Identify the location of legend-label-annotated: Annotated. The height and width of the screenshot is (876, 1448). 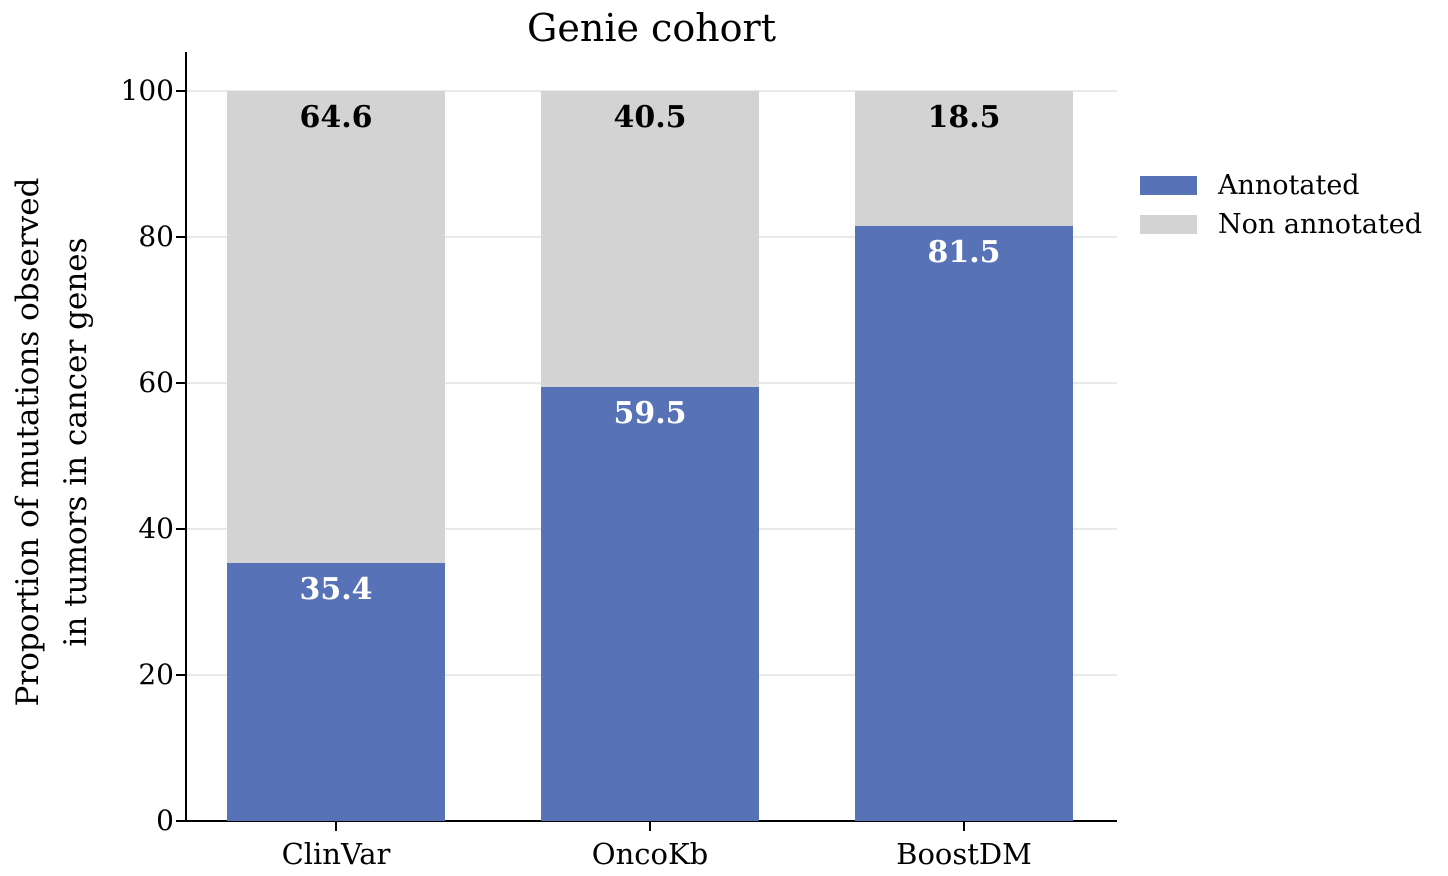
(1289, 185).